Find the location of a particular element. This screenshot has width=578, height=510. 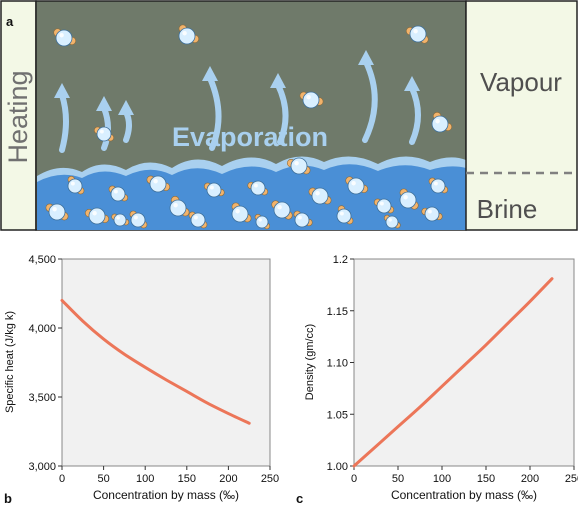

chart-c-xtick-label: 150 is located at coordinates (486, 479).